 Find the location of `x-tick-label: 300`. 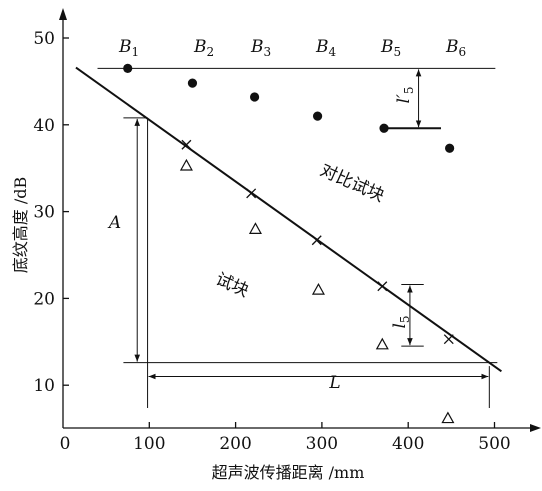

x-tick-label: 300 is located at coordinates (322, 444).